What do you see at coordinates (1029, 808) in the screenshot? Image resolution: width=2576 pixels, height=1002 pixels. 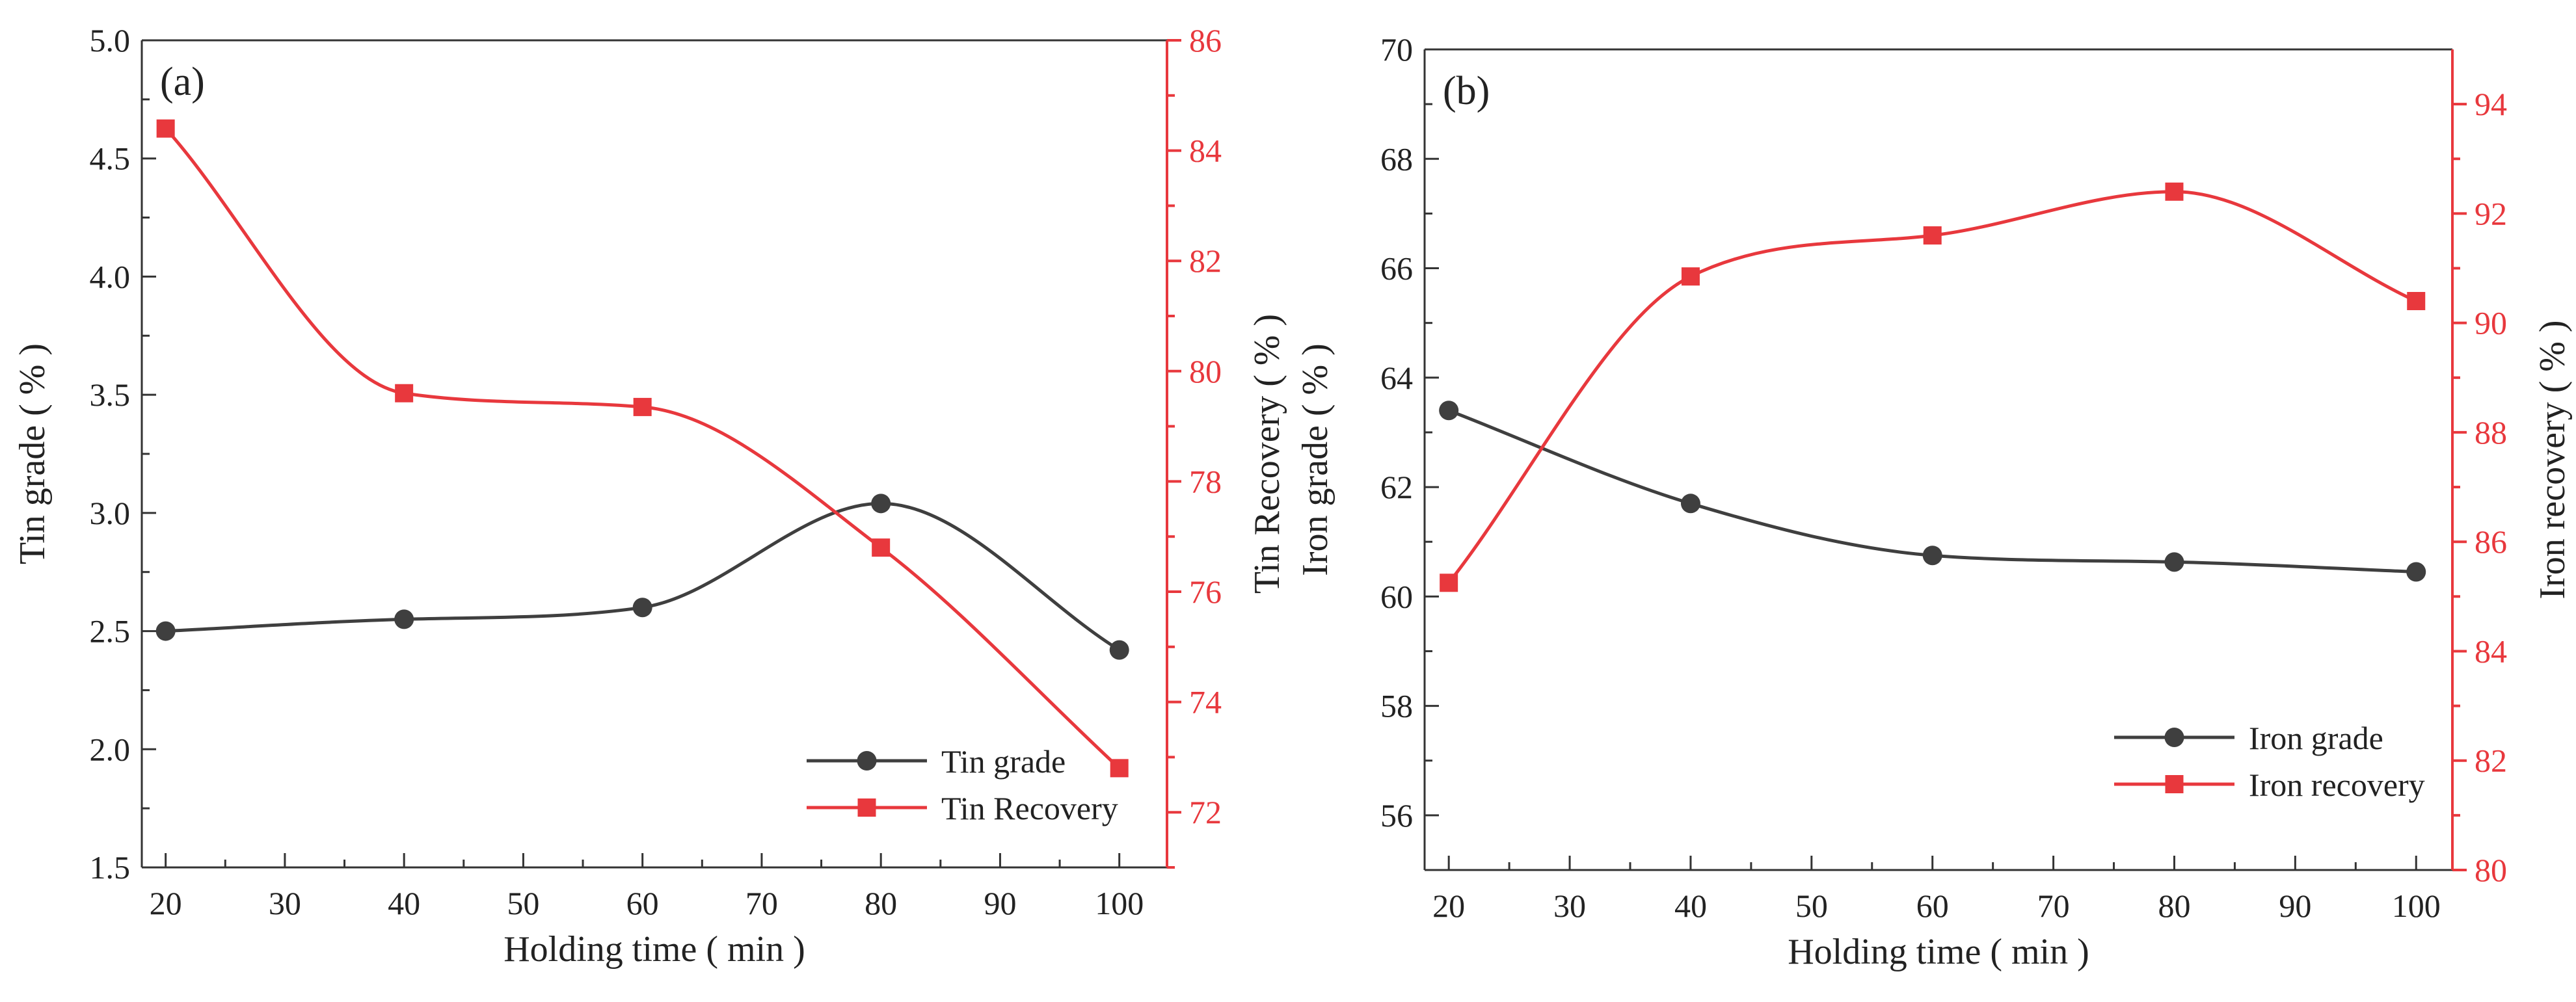 I see `legend-label: Tin Recovery` at bounding box center [1029, 808].